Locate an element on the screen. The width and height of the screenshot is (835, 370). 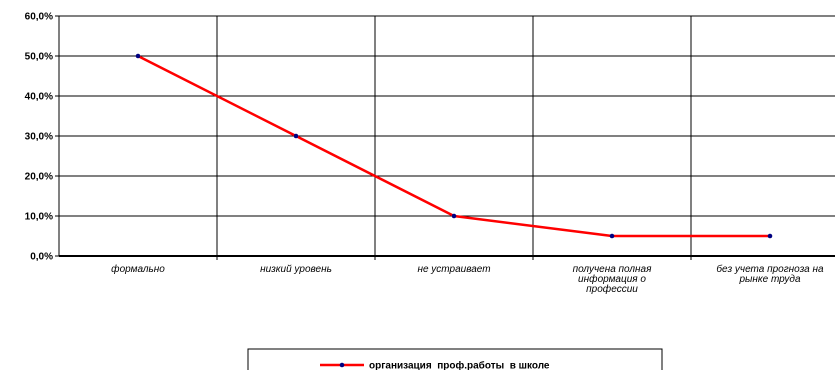
y-tick-label: 10,0% is located at coordinates (39, 217).